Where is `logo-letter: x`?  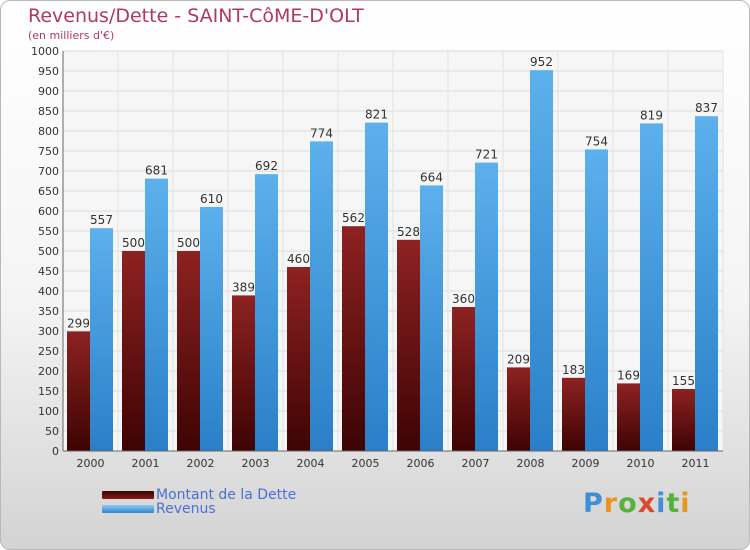 logo-letter: x is located at coordinates (647, 503).